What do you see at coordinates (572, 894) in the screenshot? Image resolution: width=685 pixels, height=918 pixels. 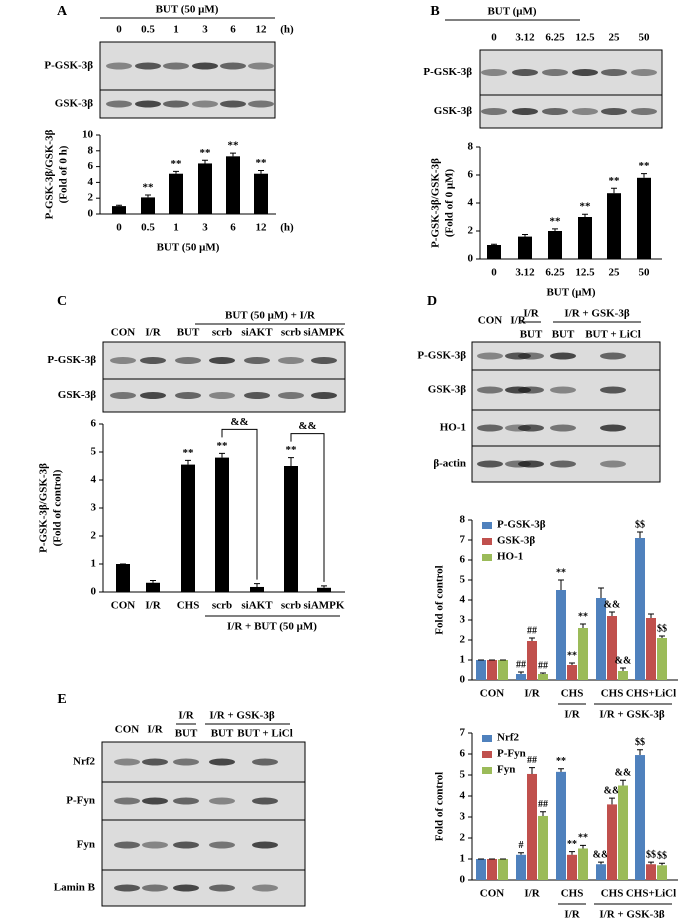 I see `x-tick-label: CHS` at bounding box center [572, 894].